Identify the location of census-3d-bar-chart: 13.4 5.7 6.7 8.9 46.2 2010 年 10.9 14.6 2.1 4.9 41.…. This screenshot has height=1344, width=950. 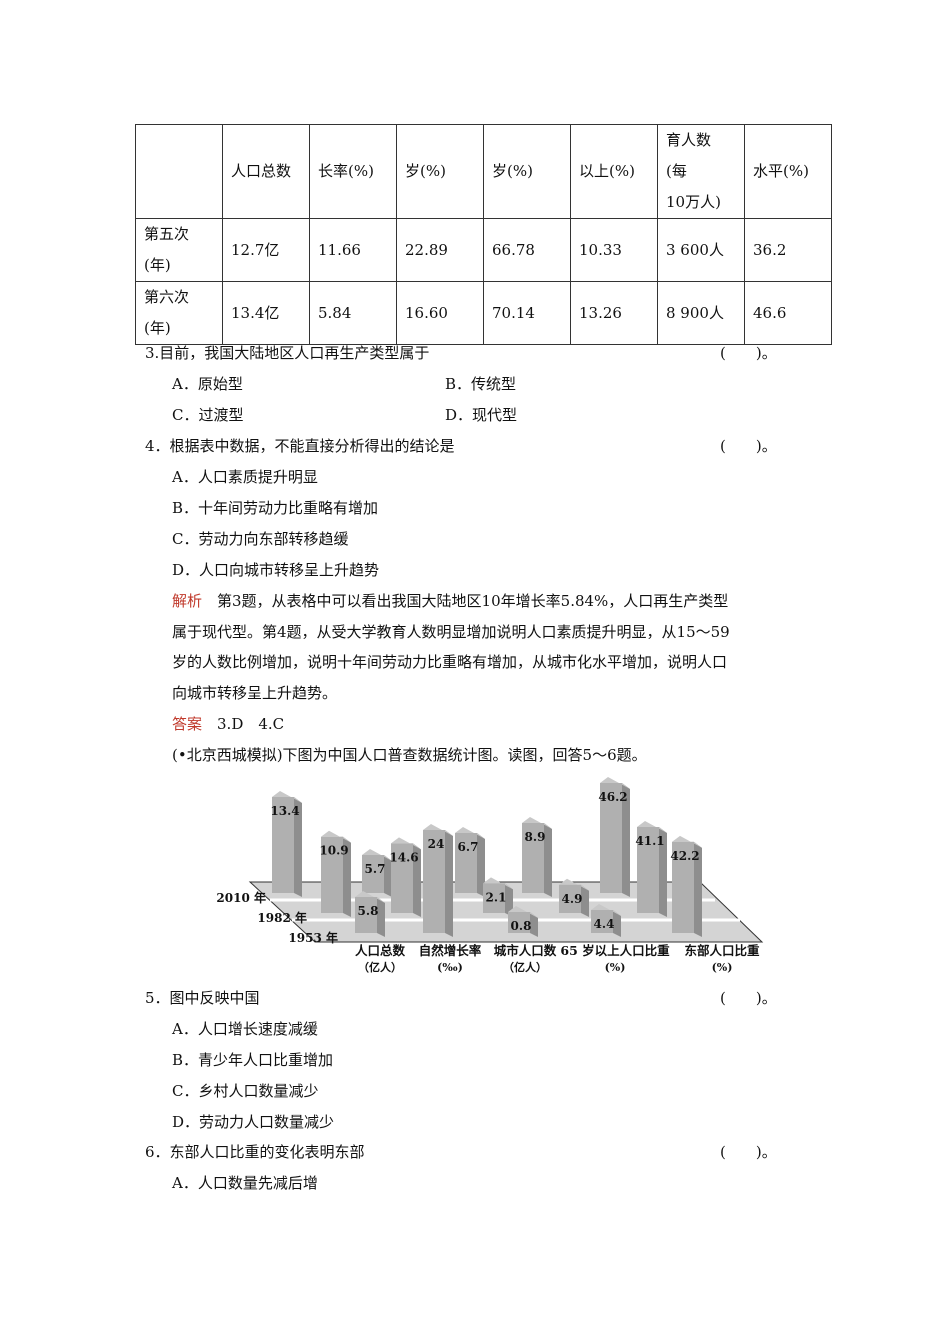
(490, 875).